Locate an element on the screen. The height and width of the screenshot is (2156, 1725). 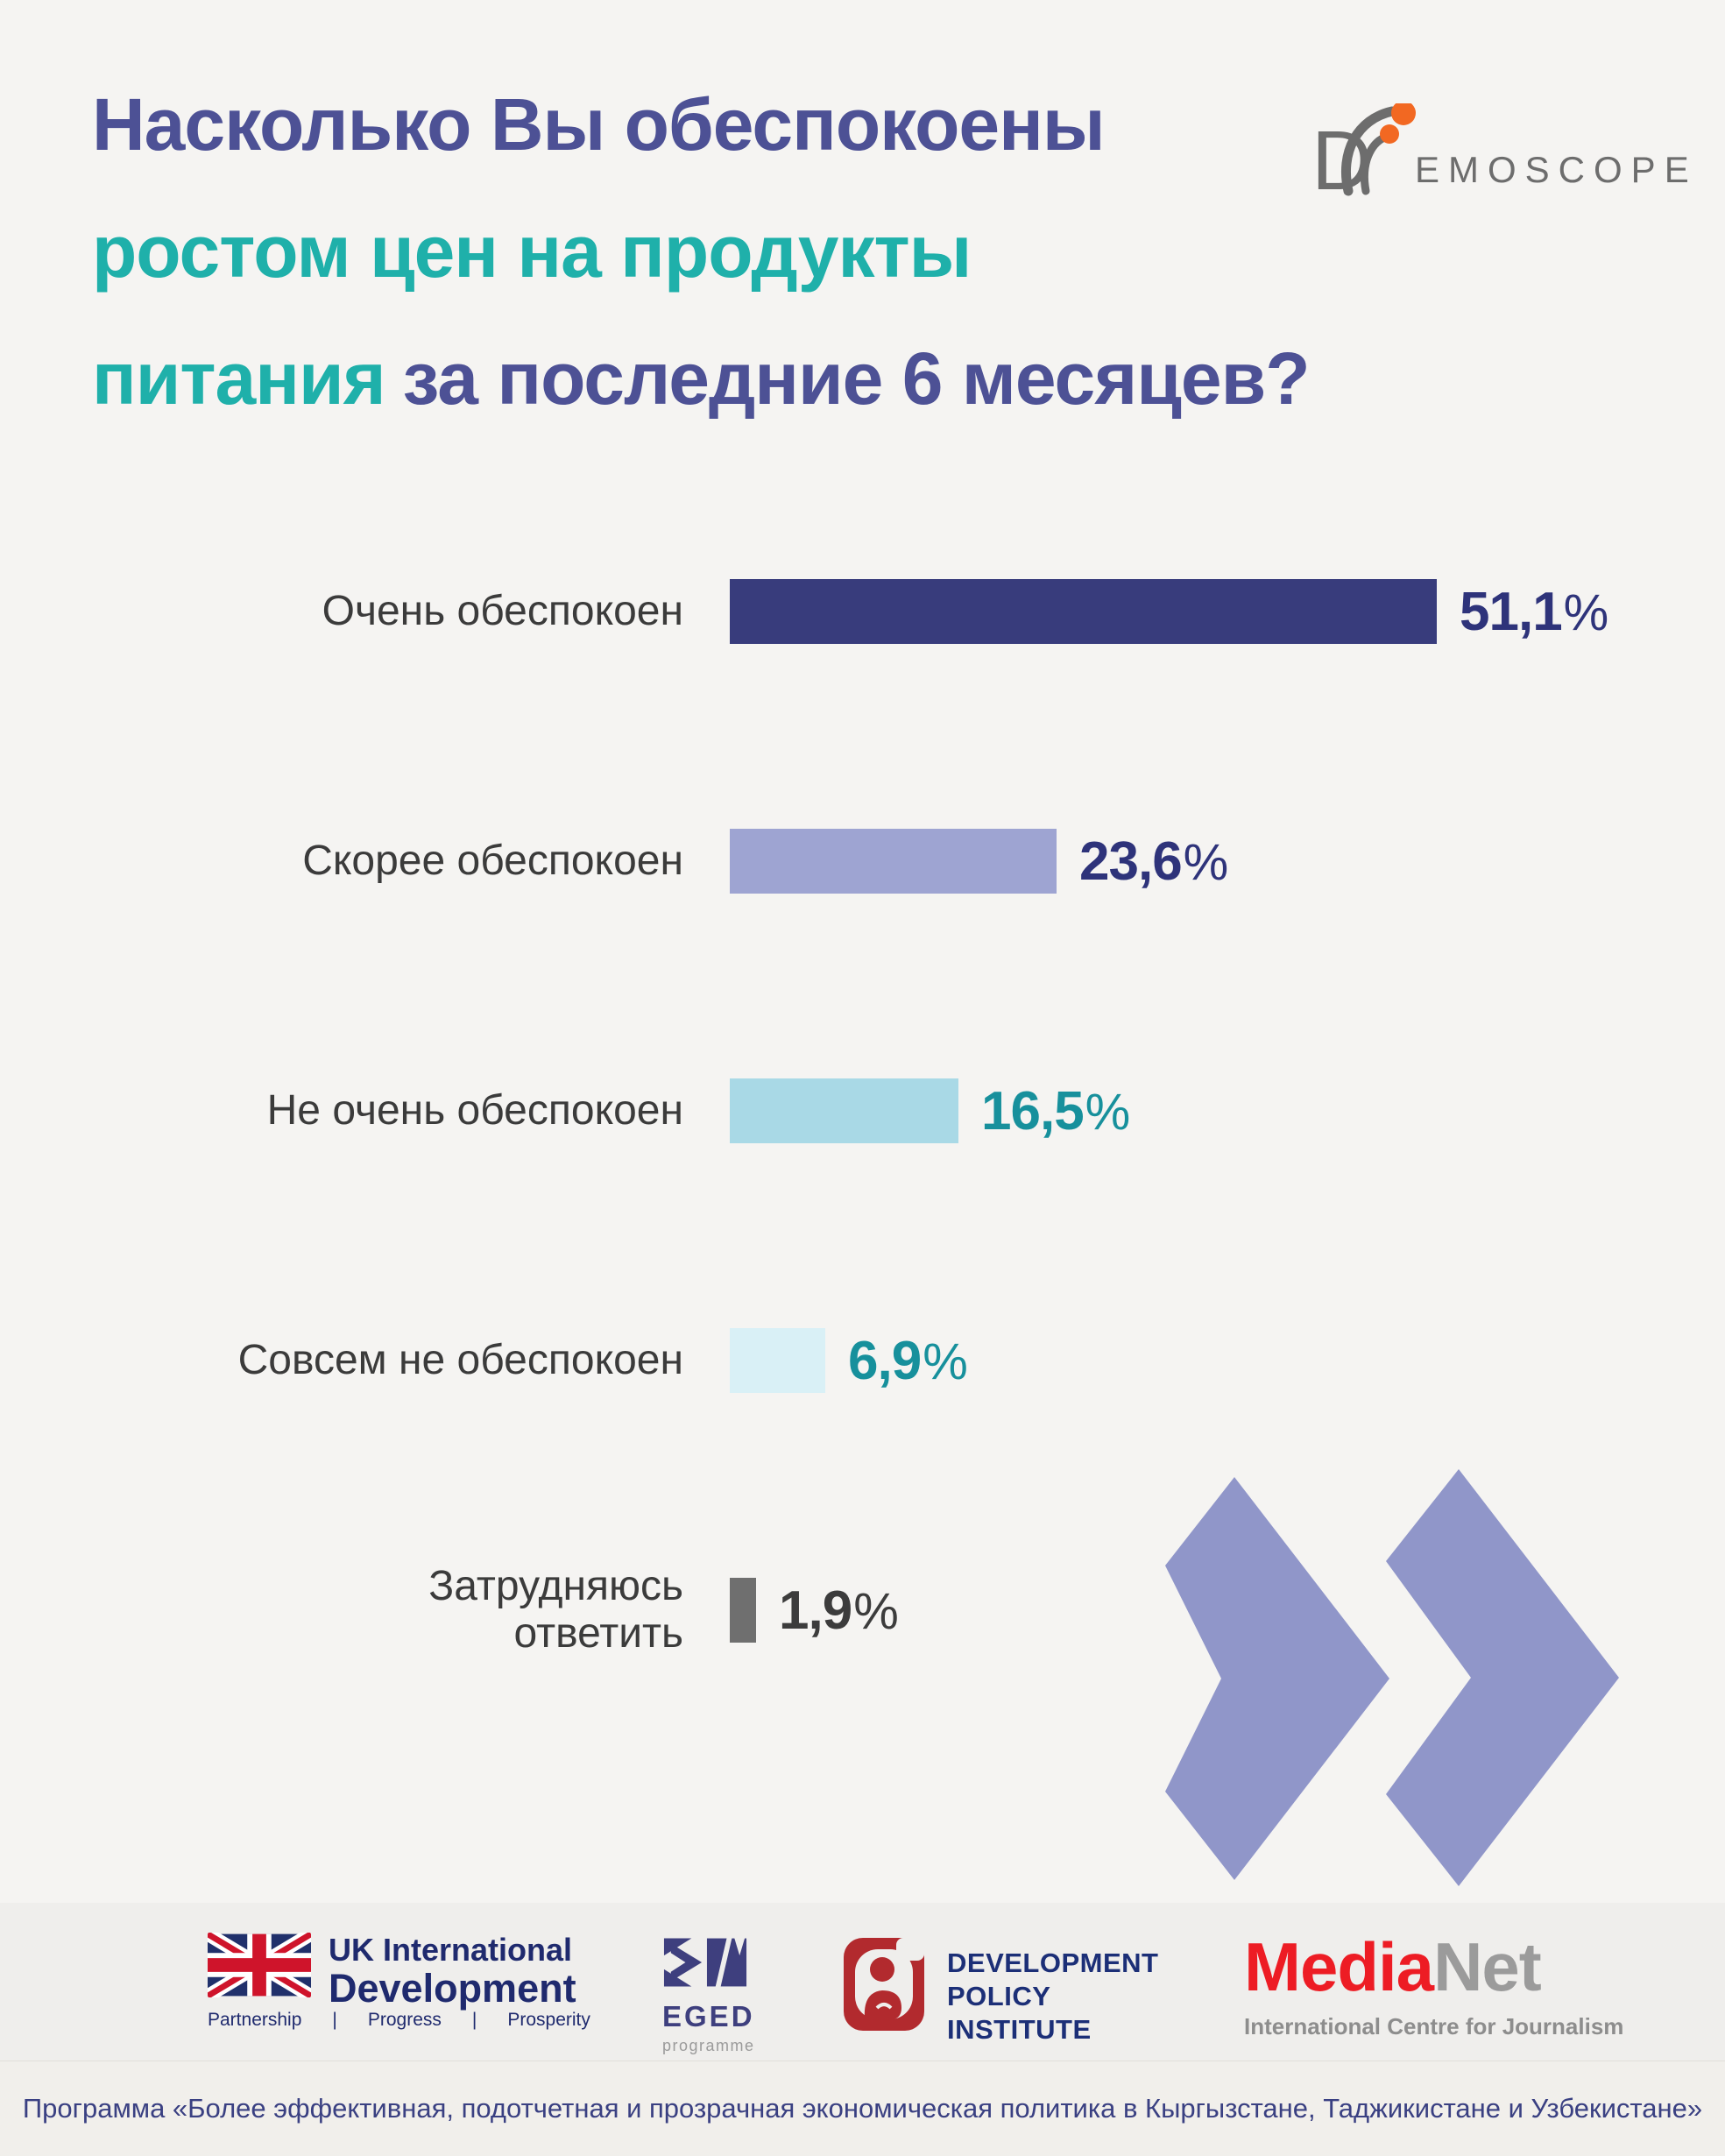
bar-value-number: 16,5 is located at coordinates (1033, 1111).